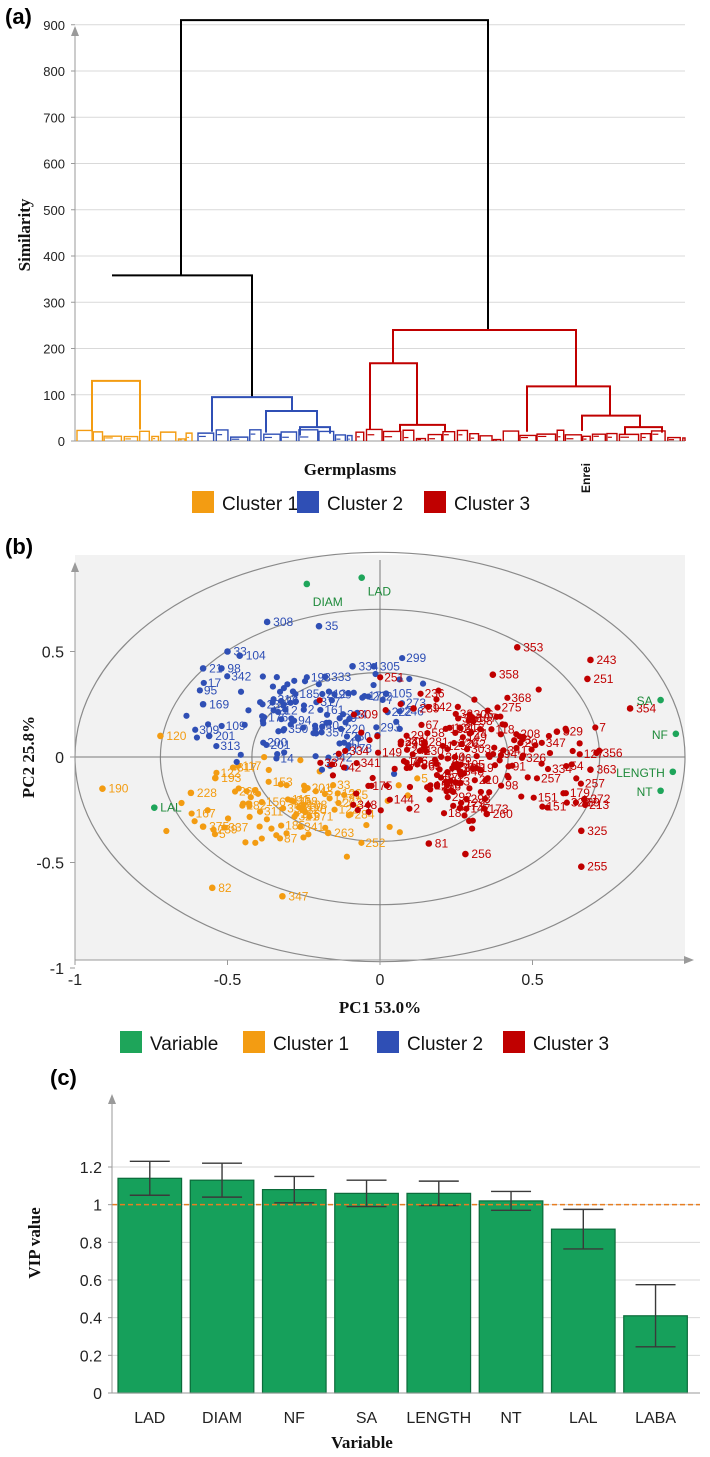  What do you see at coordinates (19, 546) in the screenshot?
I see `panel-label-b: (b)` at bounding box center [19, 546].